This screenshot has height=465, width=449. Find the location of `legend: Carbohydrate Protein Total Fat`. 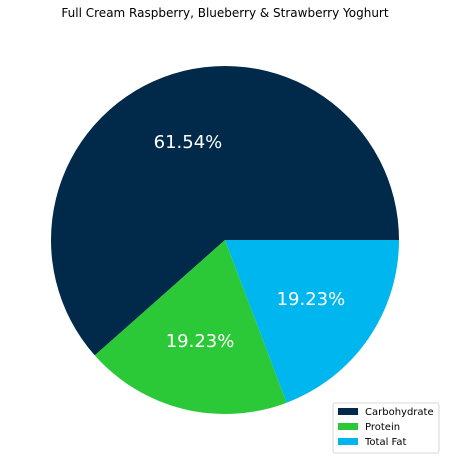

legend: Carbohydrate Protein Total Fat is located at coordinates (386, 428).